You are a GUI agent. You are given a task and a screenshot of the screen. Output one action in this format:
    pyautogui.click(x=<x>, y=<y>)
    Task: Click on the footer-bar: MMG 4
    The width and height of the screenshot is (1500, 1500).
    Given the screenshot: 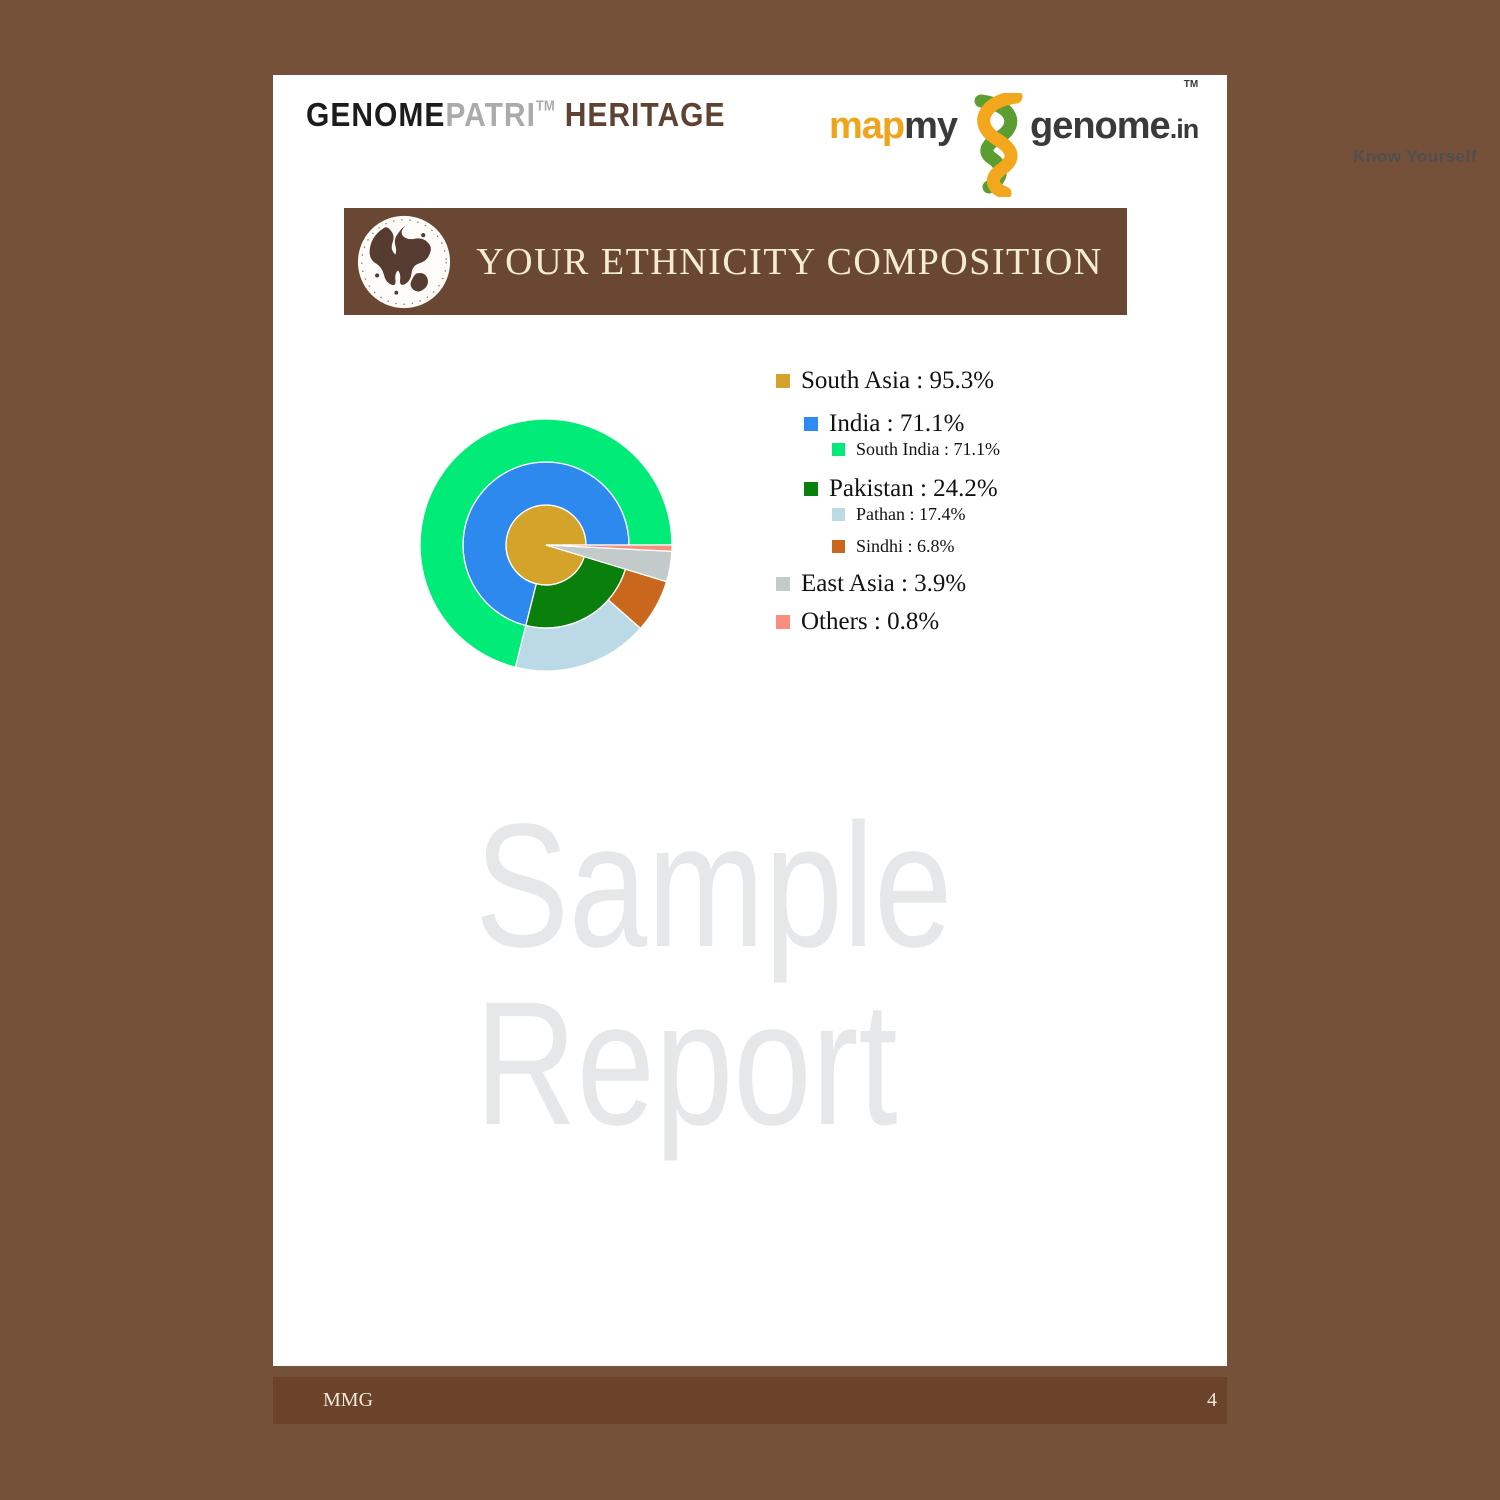 What is the action you would take?
    pyautogui.click(x=750, y=1400)
    